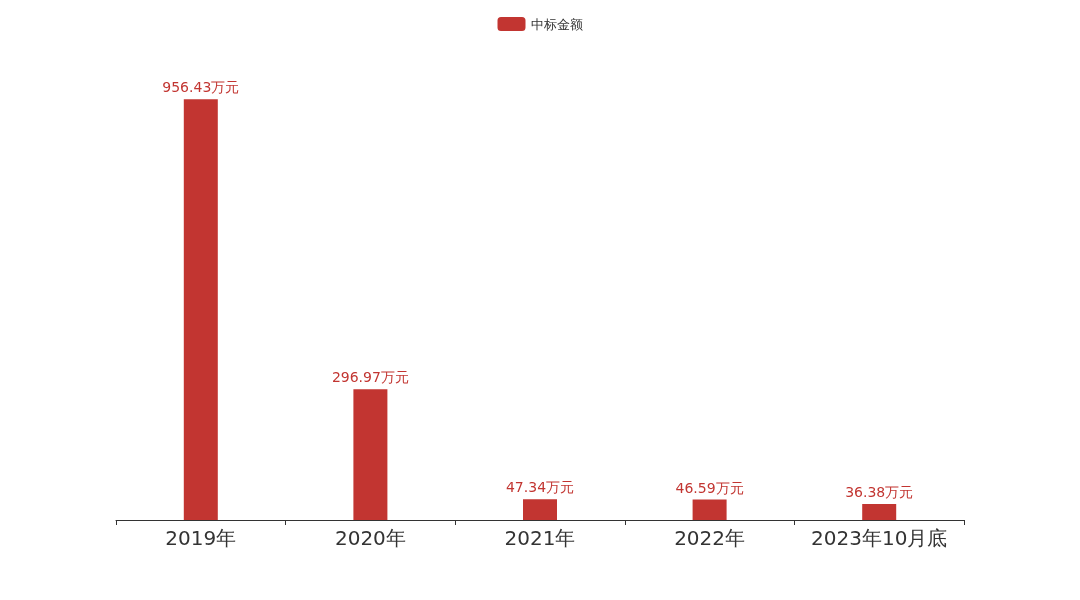  What do you see at coordinates (709, 487) in the screenshot?
I see `data-label: 46.59万元` at bounding box center [709, 487].